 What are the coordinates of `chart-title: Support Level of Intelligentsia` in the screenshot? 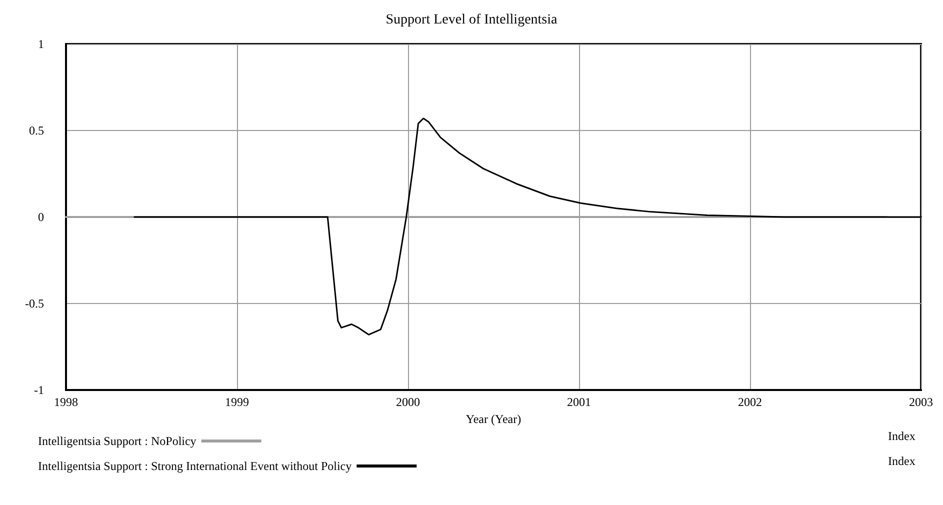 It's located at (472, 20).